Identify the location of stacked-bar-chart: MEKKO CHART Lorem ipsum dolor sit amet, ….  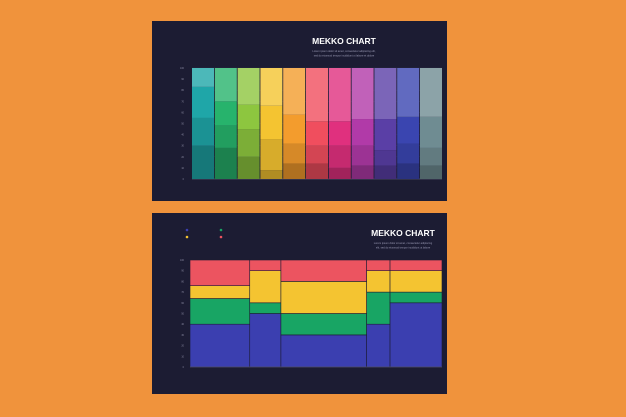
(311, 108).